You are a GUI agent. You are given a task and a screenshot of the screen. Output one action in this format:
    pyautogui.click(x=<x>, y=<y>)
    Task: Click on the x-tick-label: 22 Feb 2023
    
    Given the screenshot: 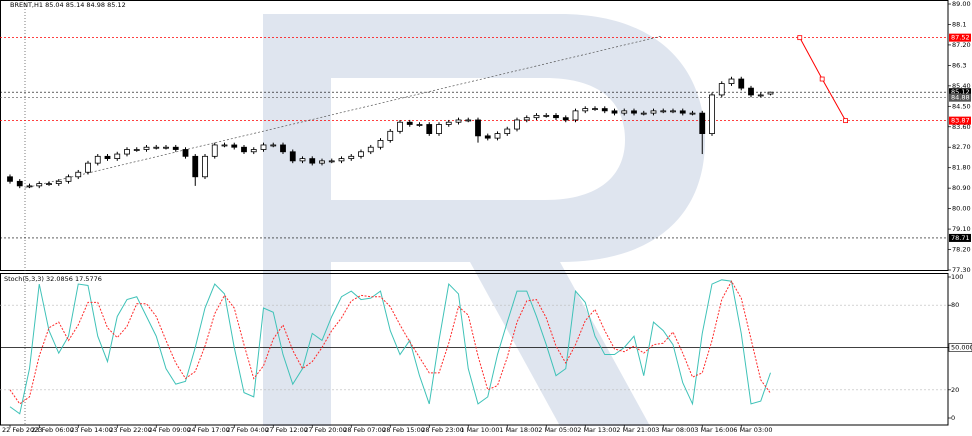 What is the action you would take?
    pyautogui.click(x=22, y=430)
    